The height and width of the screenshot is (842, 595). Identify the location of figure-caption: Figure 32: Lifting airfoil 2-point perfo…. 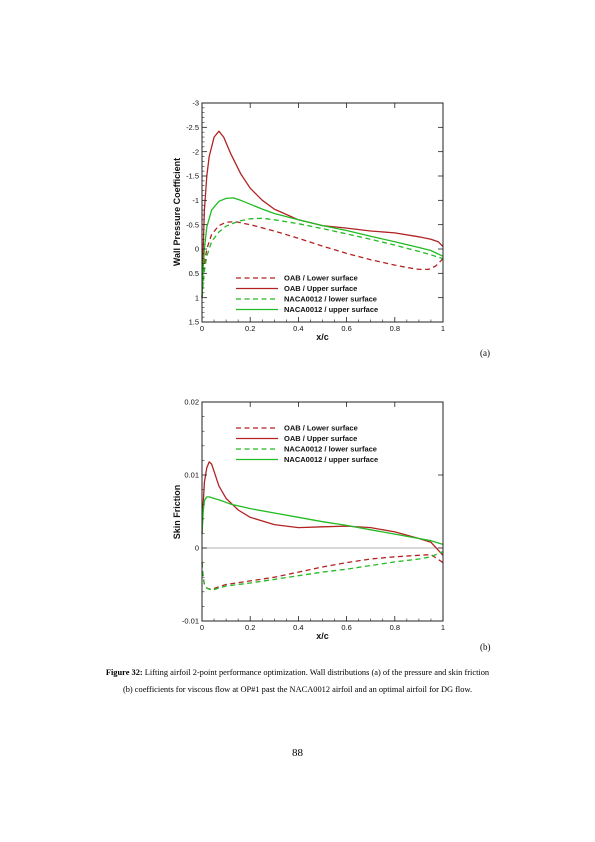
(297, 681).